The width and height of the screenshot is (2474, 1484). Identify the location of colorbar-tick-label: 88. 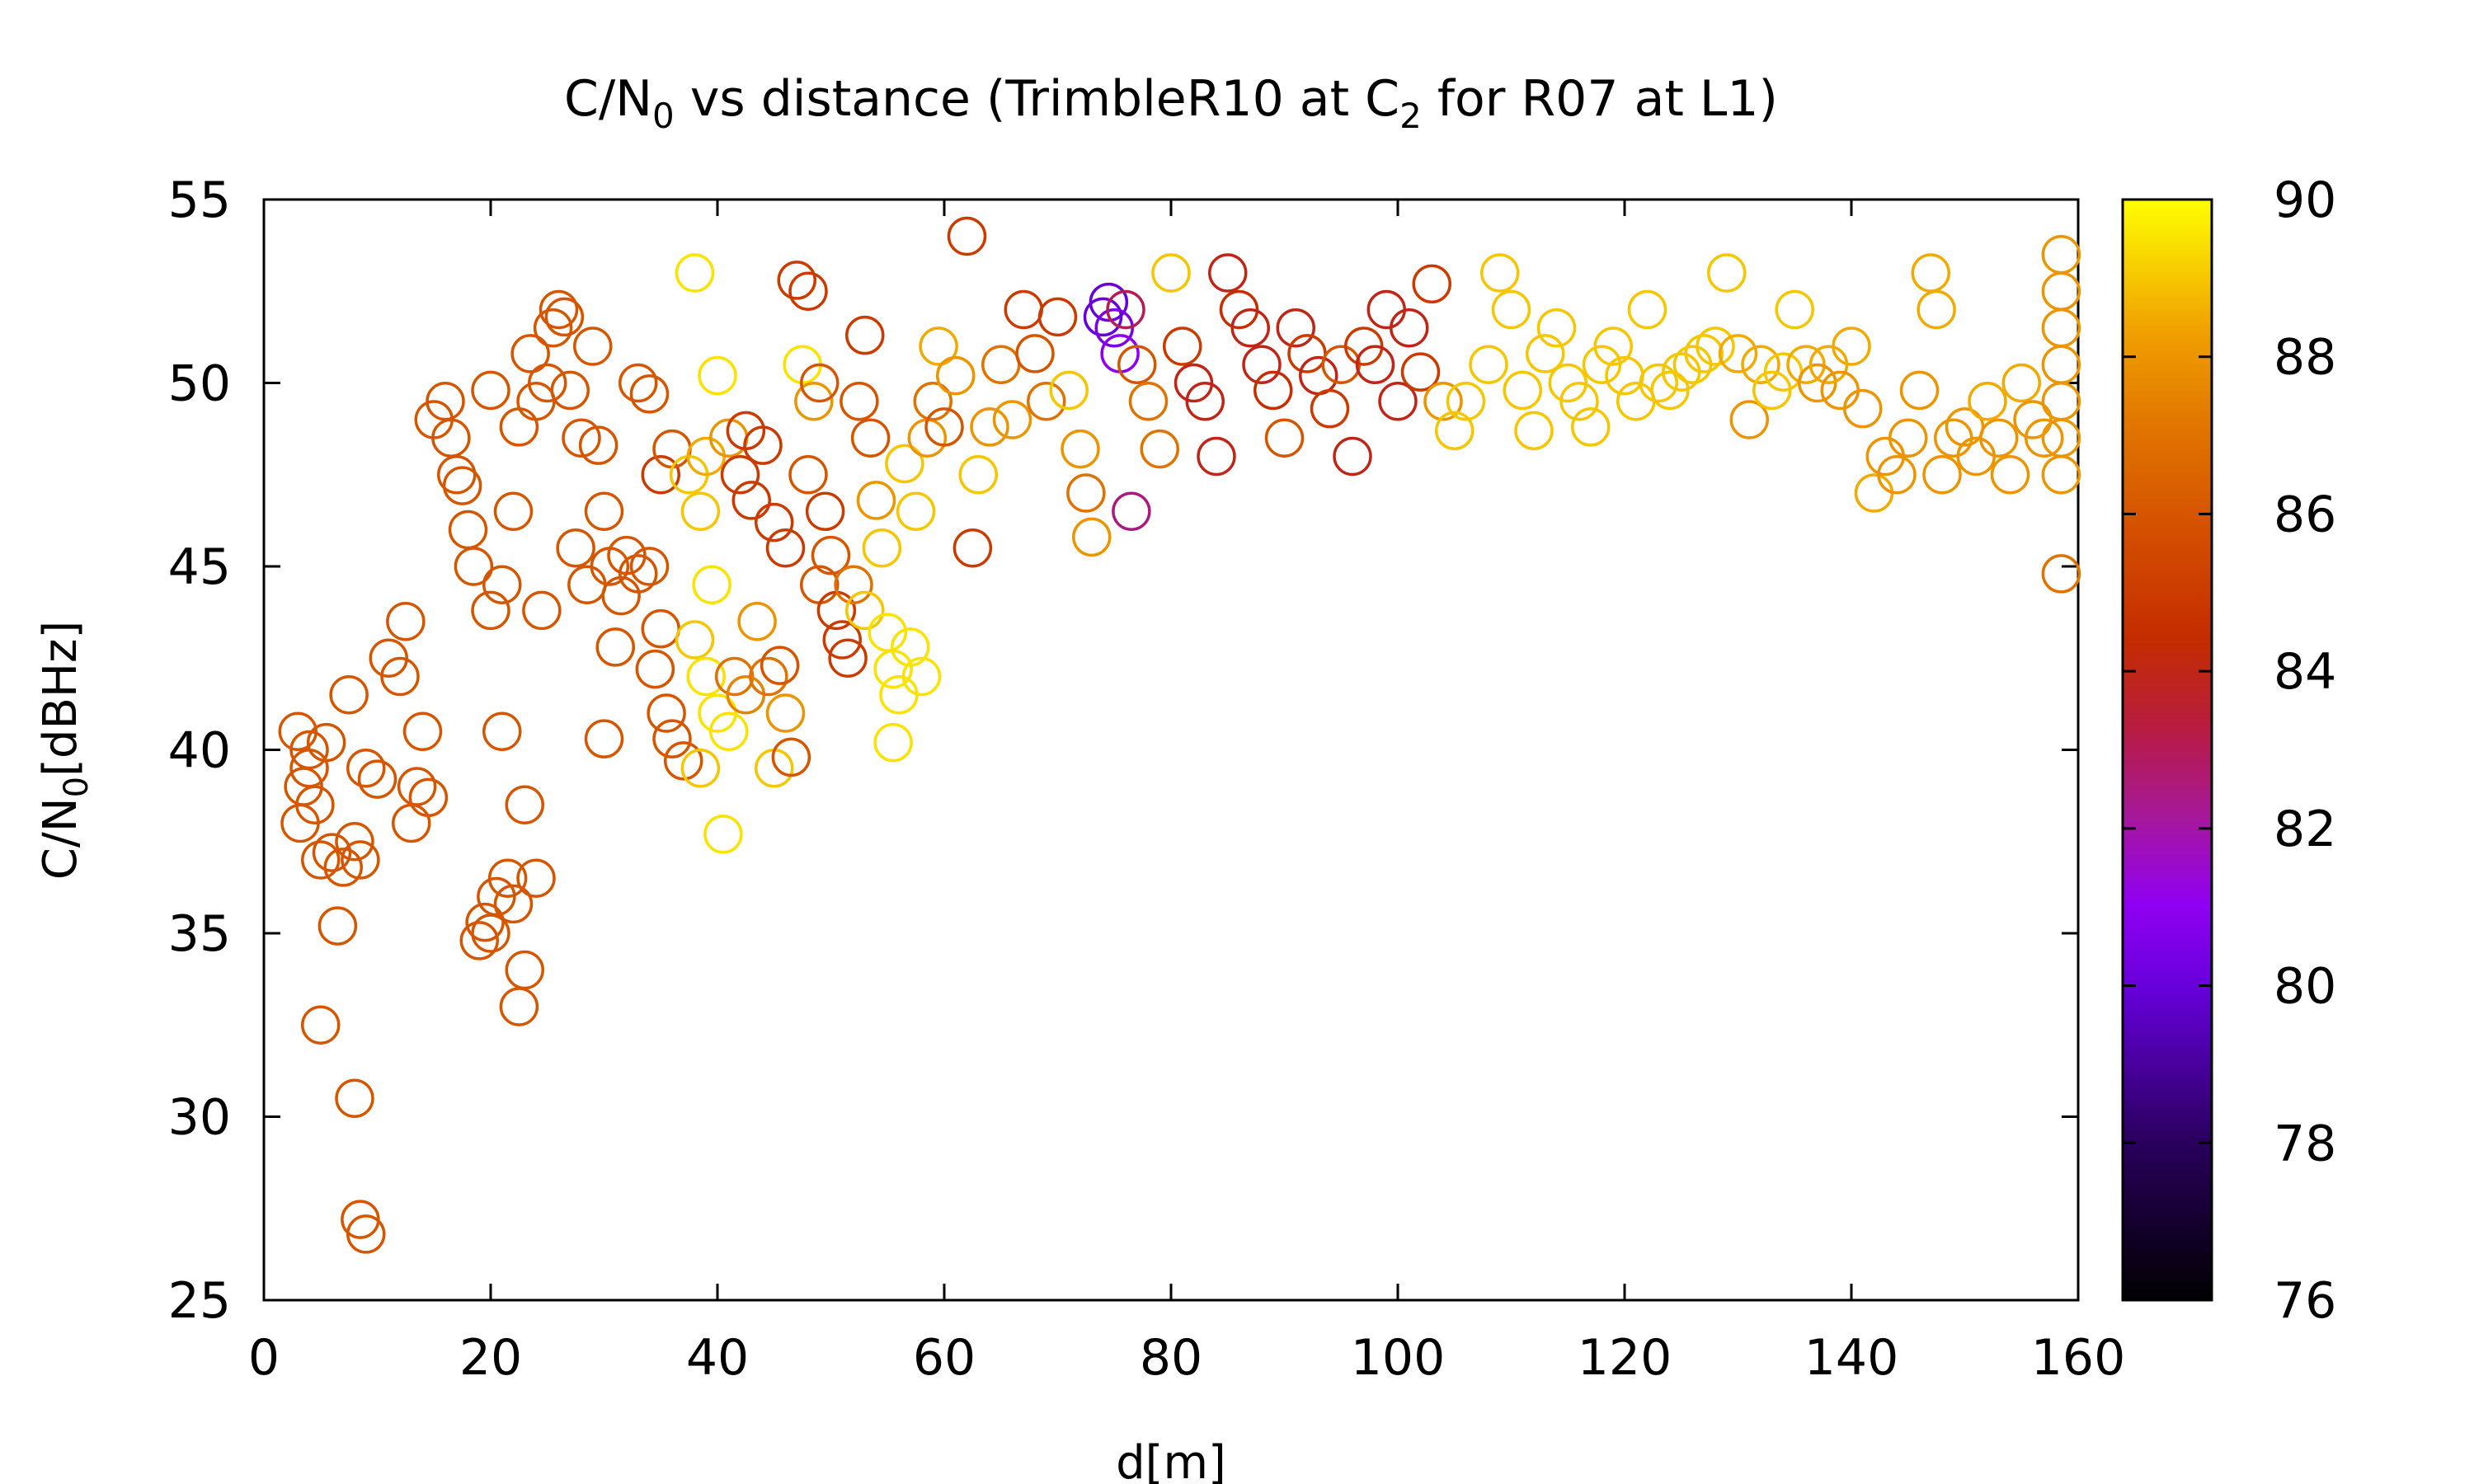
(2305, 358).